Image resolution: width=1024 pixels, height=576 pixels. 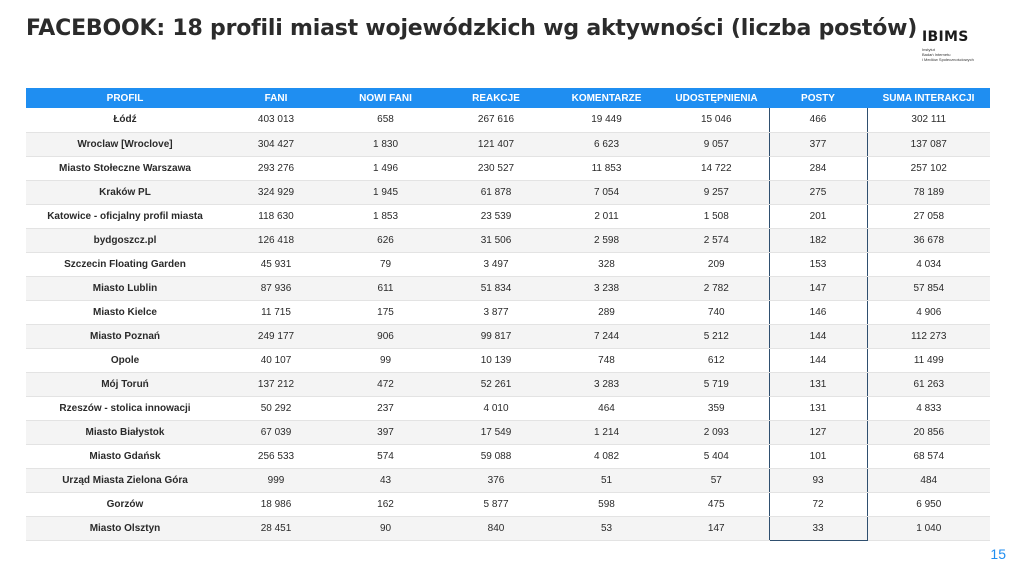 I want to click on table-cell: 4 010, so click(x=496, y=408).